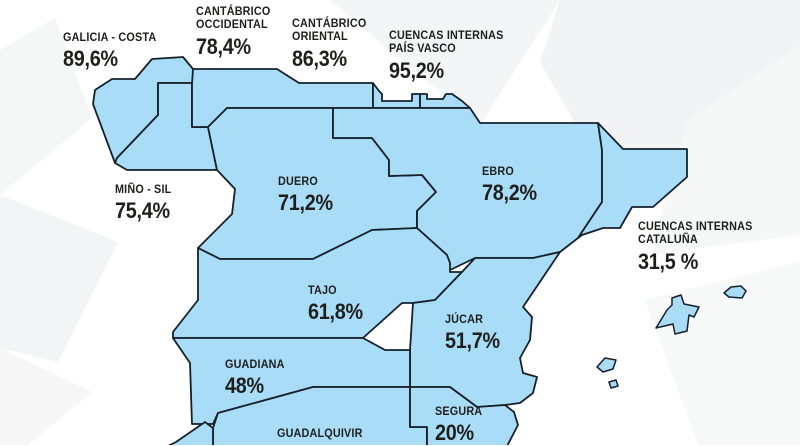  Describe the element at coordinates (613, 384) in the screenshot. I see `island-formentera` at that location.